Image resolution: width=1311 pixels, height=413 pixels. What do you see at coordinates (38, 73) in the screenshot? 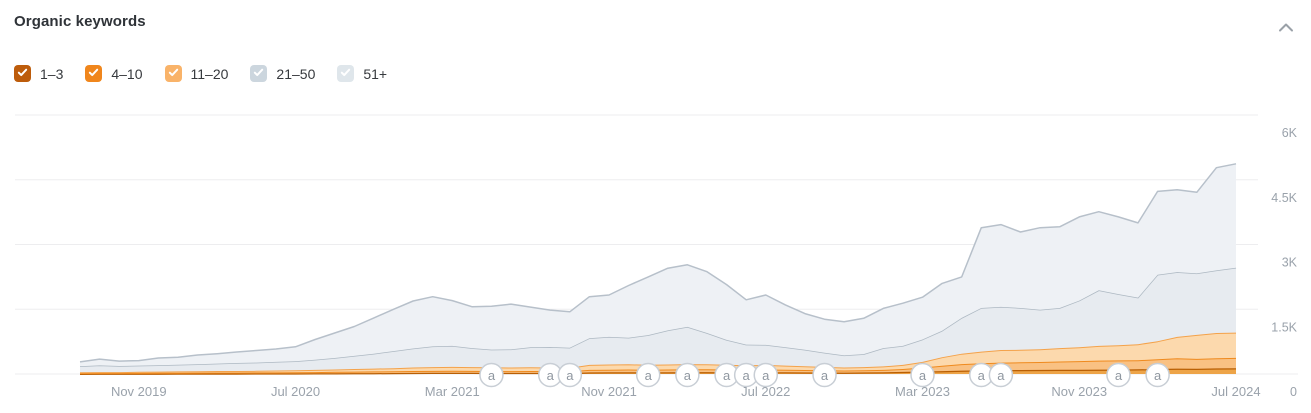
I see `filter-item-1-3: 1–3` at bounding box center [38, 73].